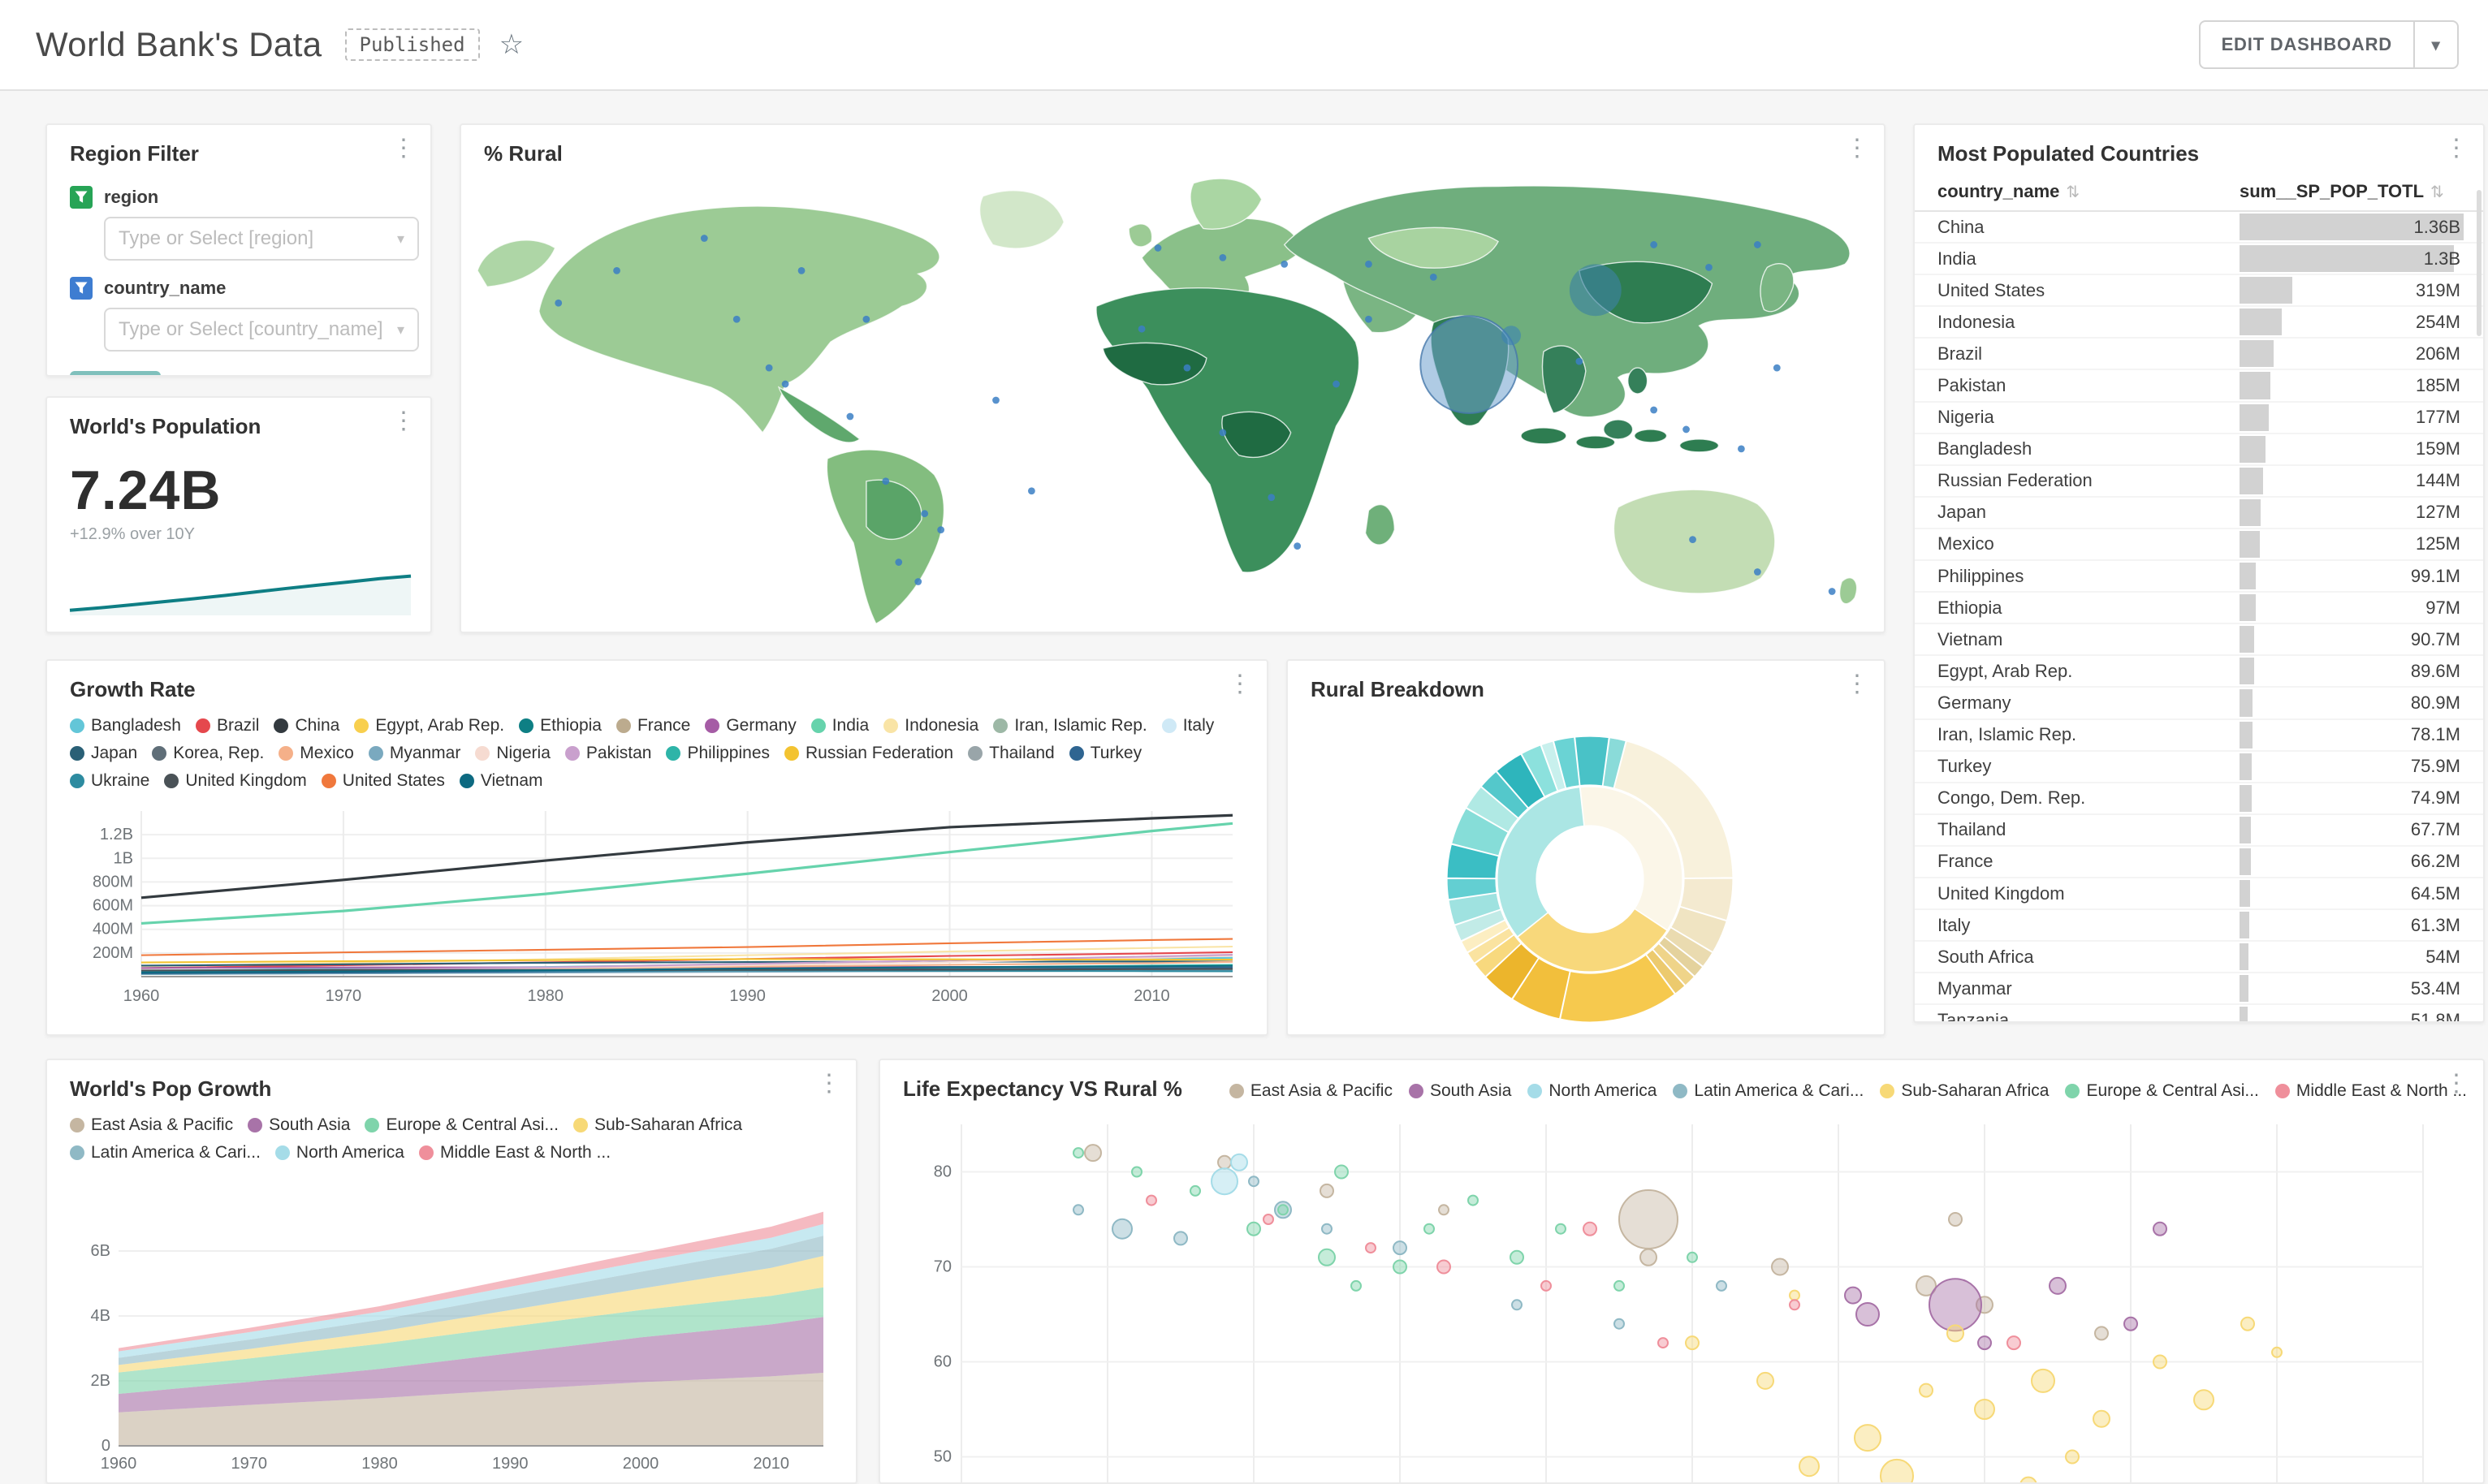  What do you see at coordinates (306, 726) in the screenshot?
I see `legend-item: China` at bounding box center [306, 726].